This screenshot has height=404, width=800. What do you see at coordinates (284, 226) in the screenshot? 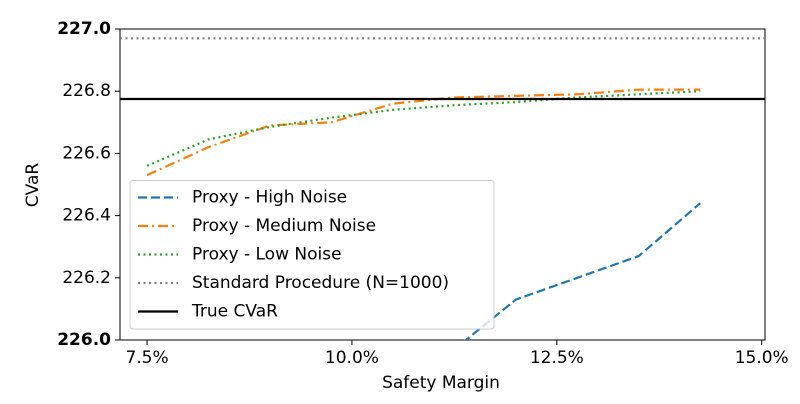
I see `legend-label: Proxy - Medium Noise` at bounding box center [284, 226].